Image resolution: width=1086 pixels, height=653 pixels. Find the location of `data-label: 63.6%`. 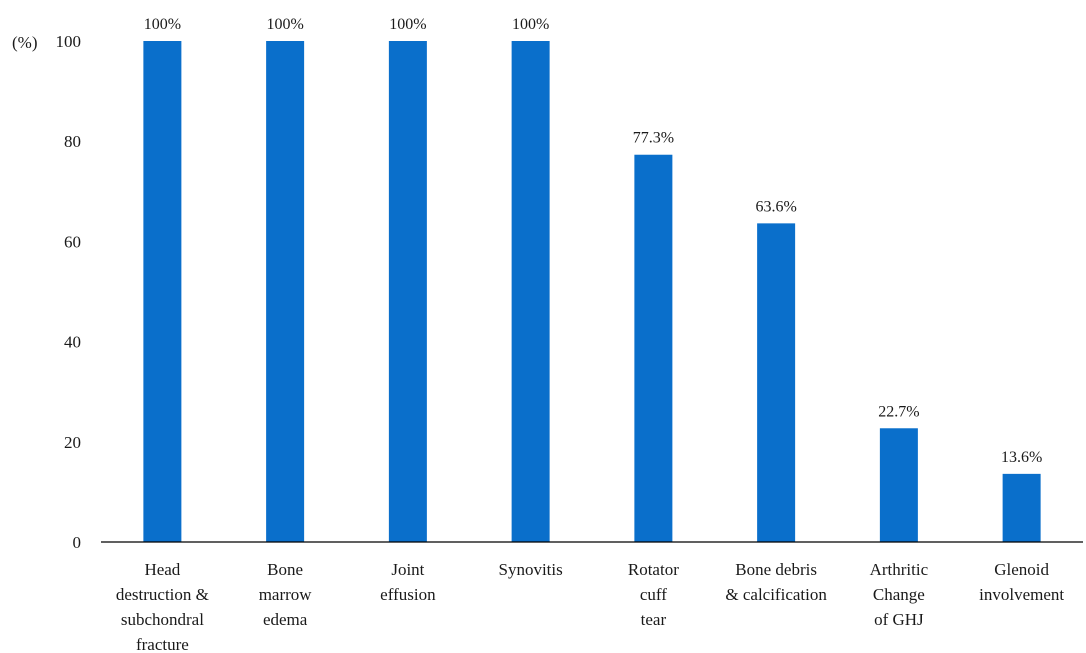

data-label: 63.6% is located at coordinates (775, 206).